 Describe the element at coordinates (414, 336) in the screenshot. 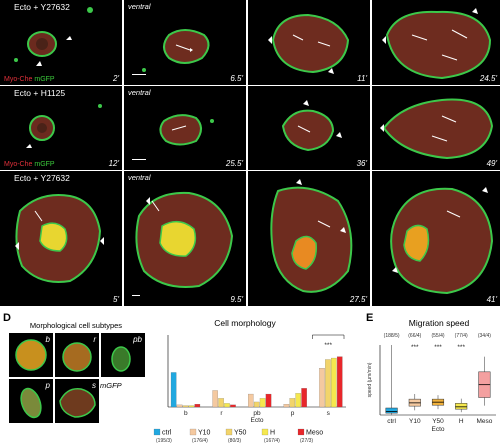

I see `speed-n-Y10: (66/4)` at that location.